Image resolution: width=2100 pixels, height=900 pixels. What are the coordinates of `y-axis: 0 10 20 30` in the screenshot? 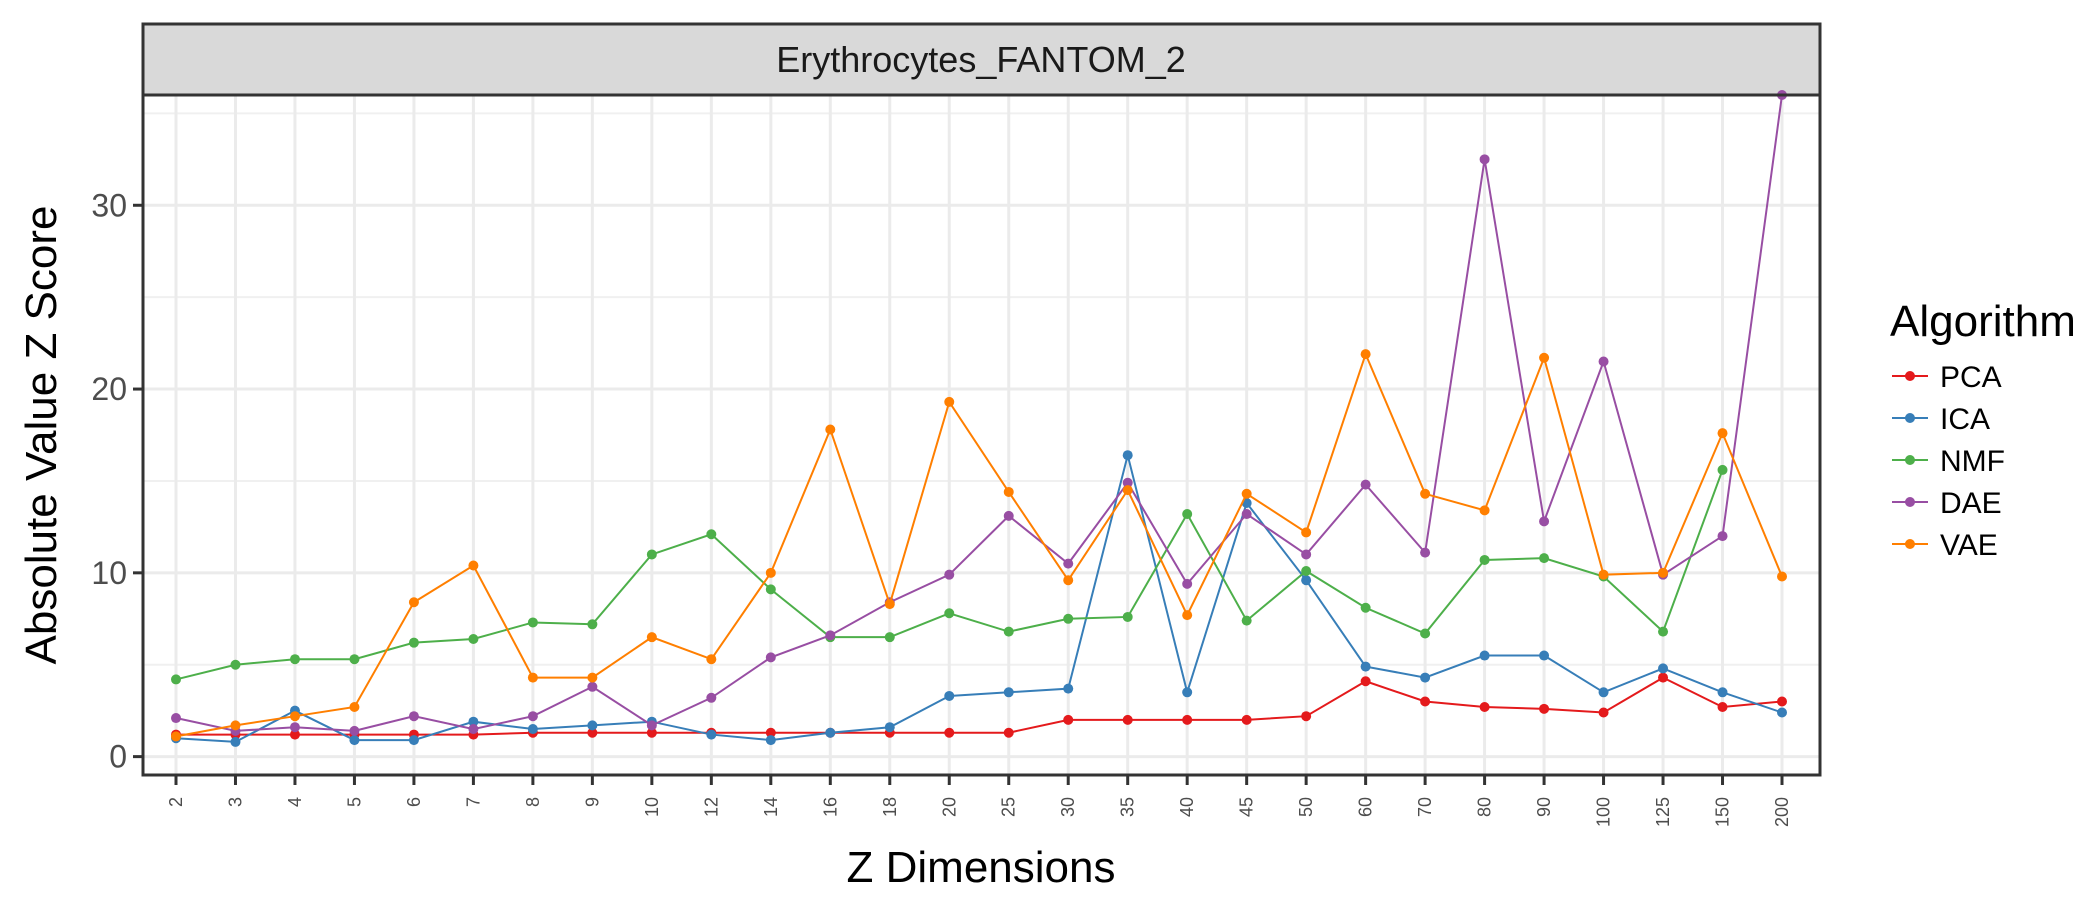 It's located at (117, 481).